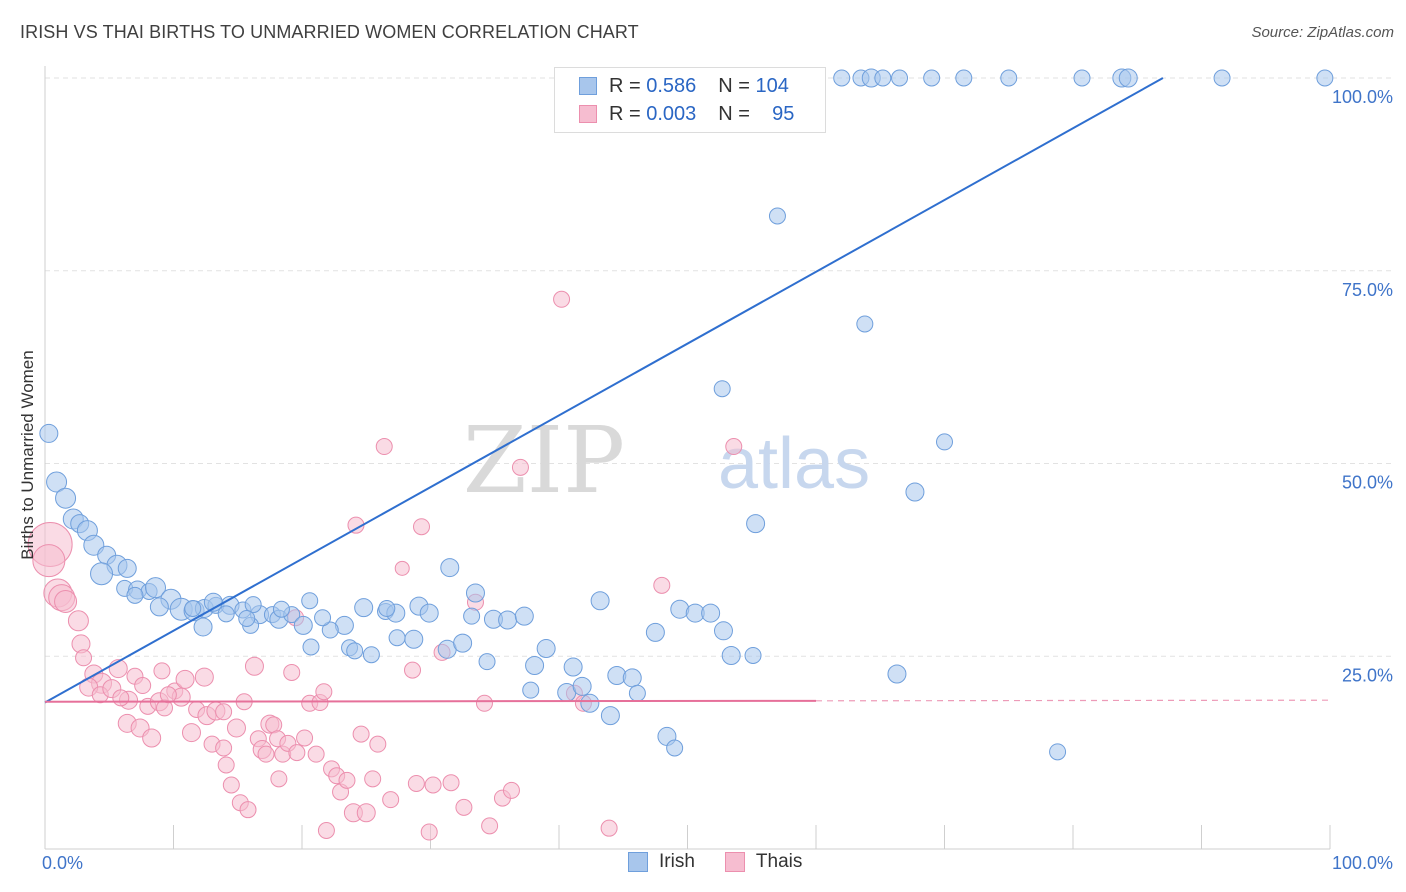 This screenshot has width=1406, height=892. Describe the element at coordinates (1073, 700) in the screenshot. I see `thais-trend-extension` at that location.